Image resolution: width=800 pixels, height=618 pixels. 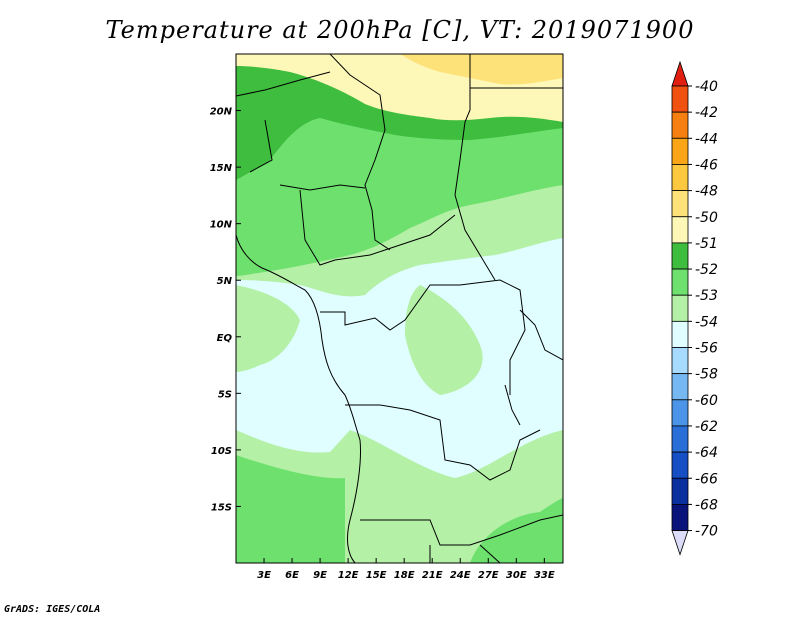 I want to click on longitude-ticks: 3E 6E 9E 12E 15E 18E 21E 24E 27E 30E 33E, so click(x=406, y=569).